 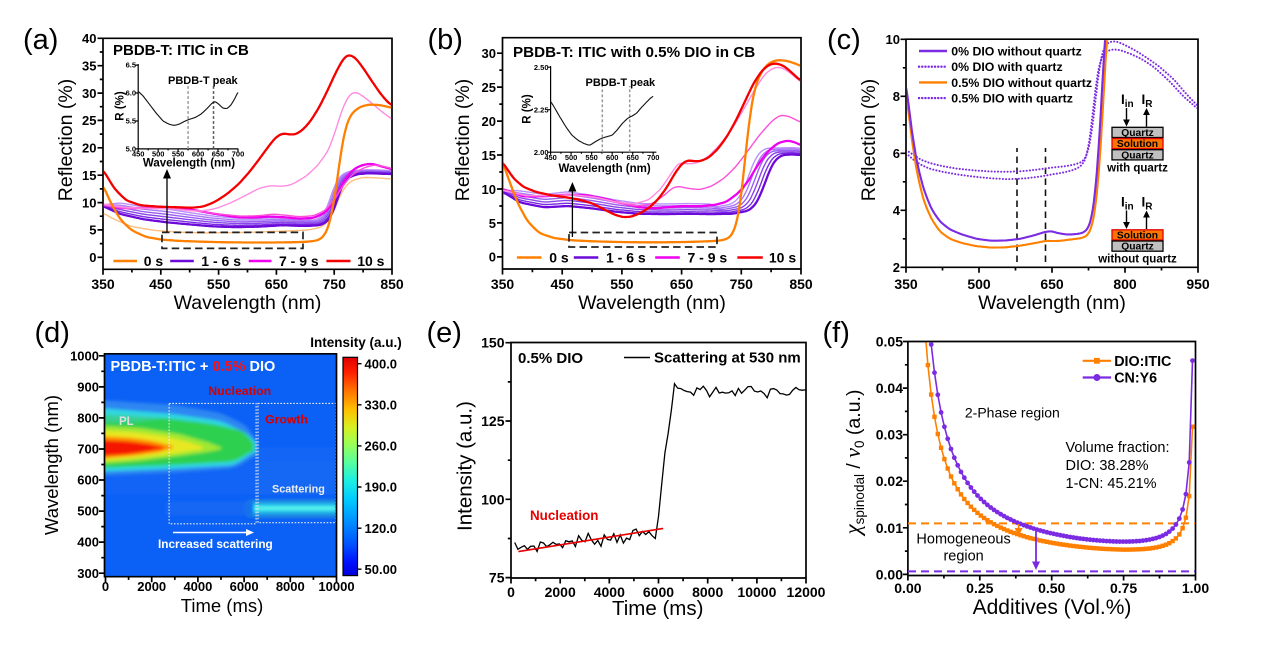 I want to click on svg-text: PBDB-T:ITIC + 0.5% DIO, so click(x=193, y=367).